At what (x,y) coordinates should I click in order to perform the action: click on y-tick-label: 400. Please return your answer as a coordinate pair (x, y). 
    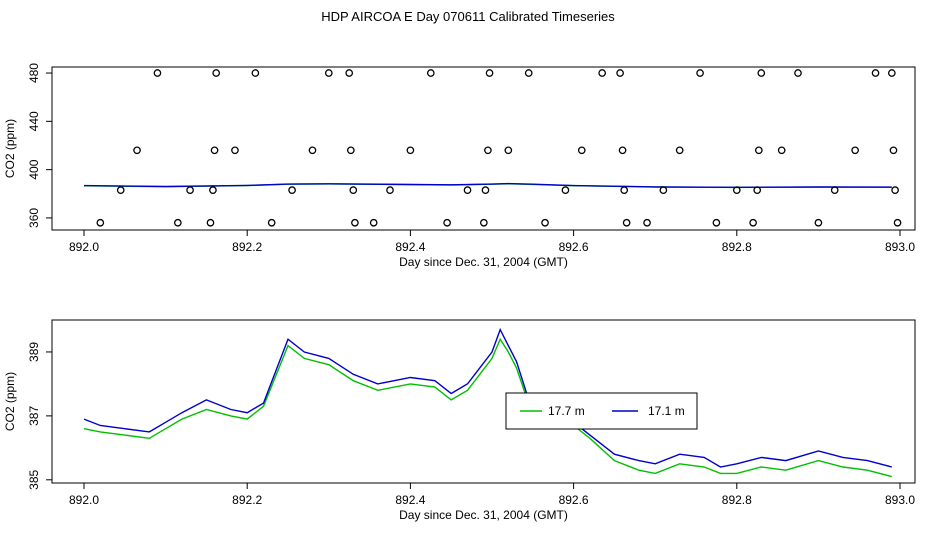
    Looking at the image, I should click on (34, 169).